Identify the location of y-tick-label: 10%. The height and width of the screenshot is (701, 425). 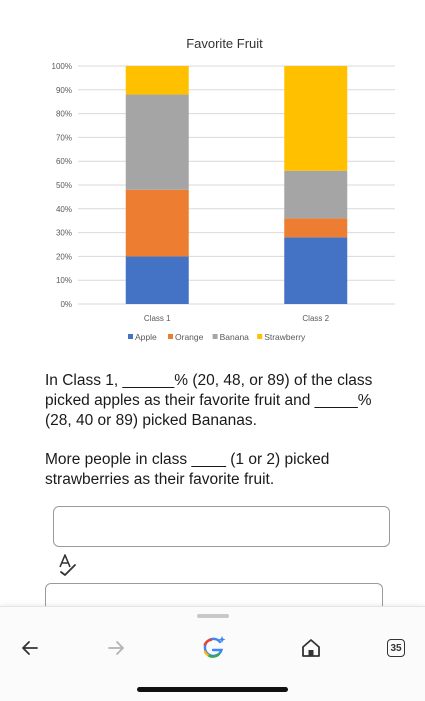
(64, 280).